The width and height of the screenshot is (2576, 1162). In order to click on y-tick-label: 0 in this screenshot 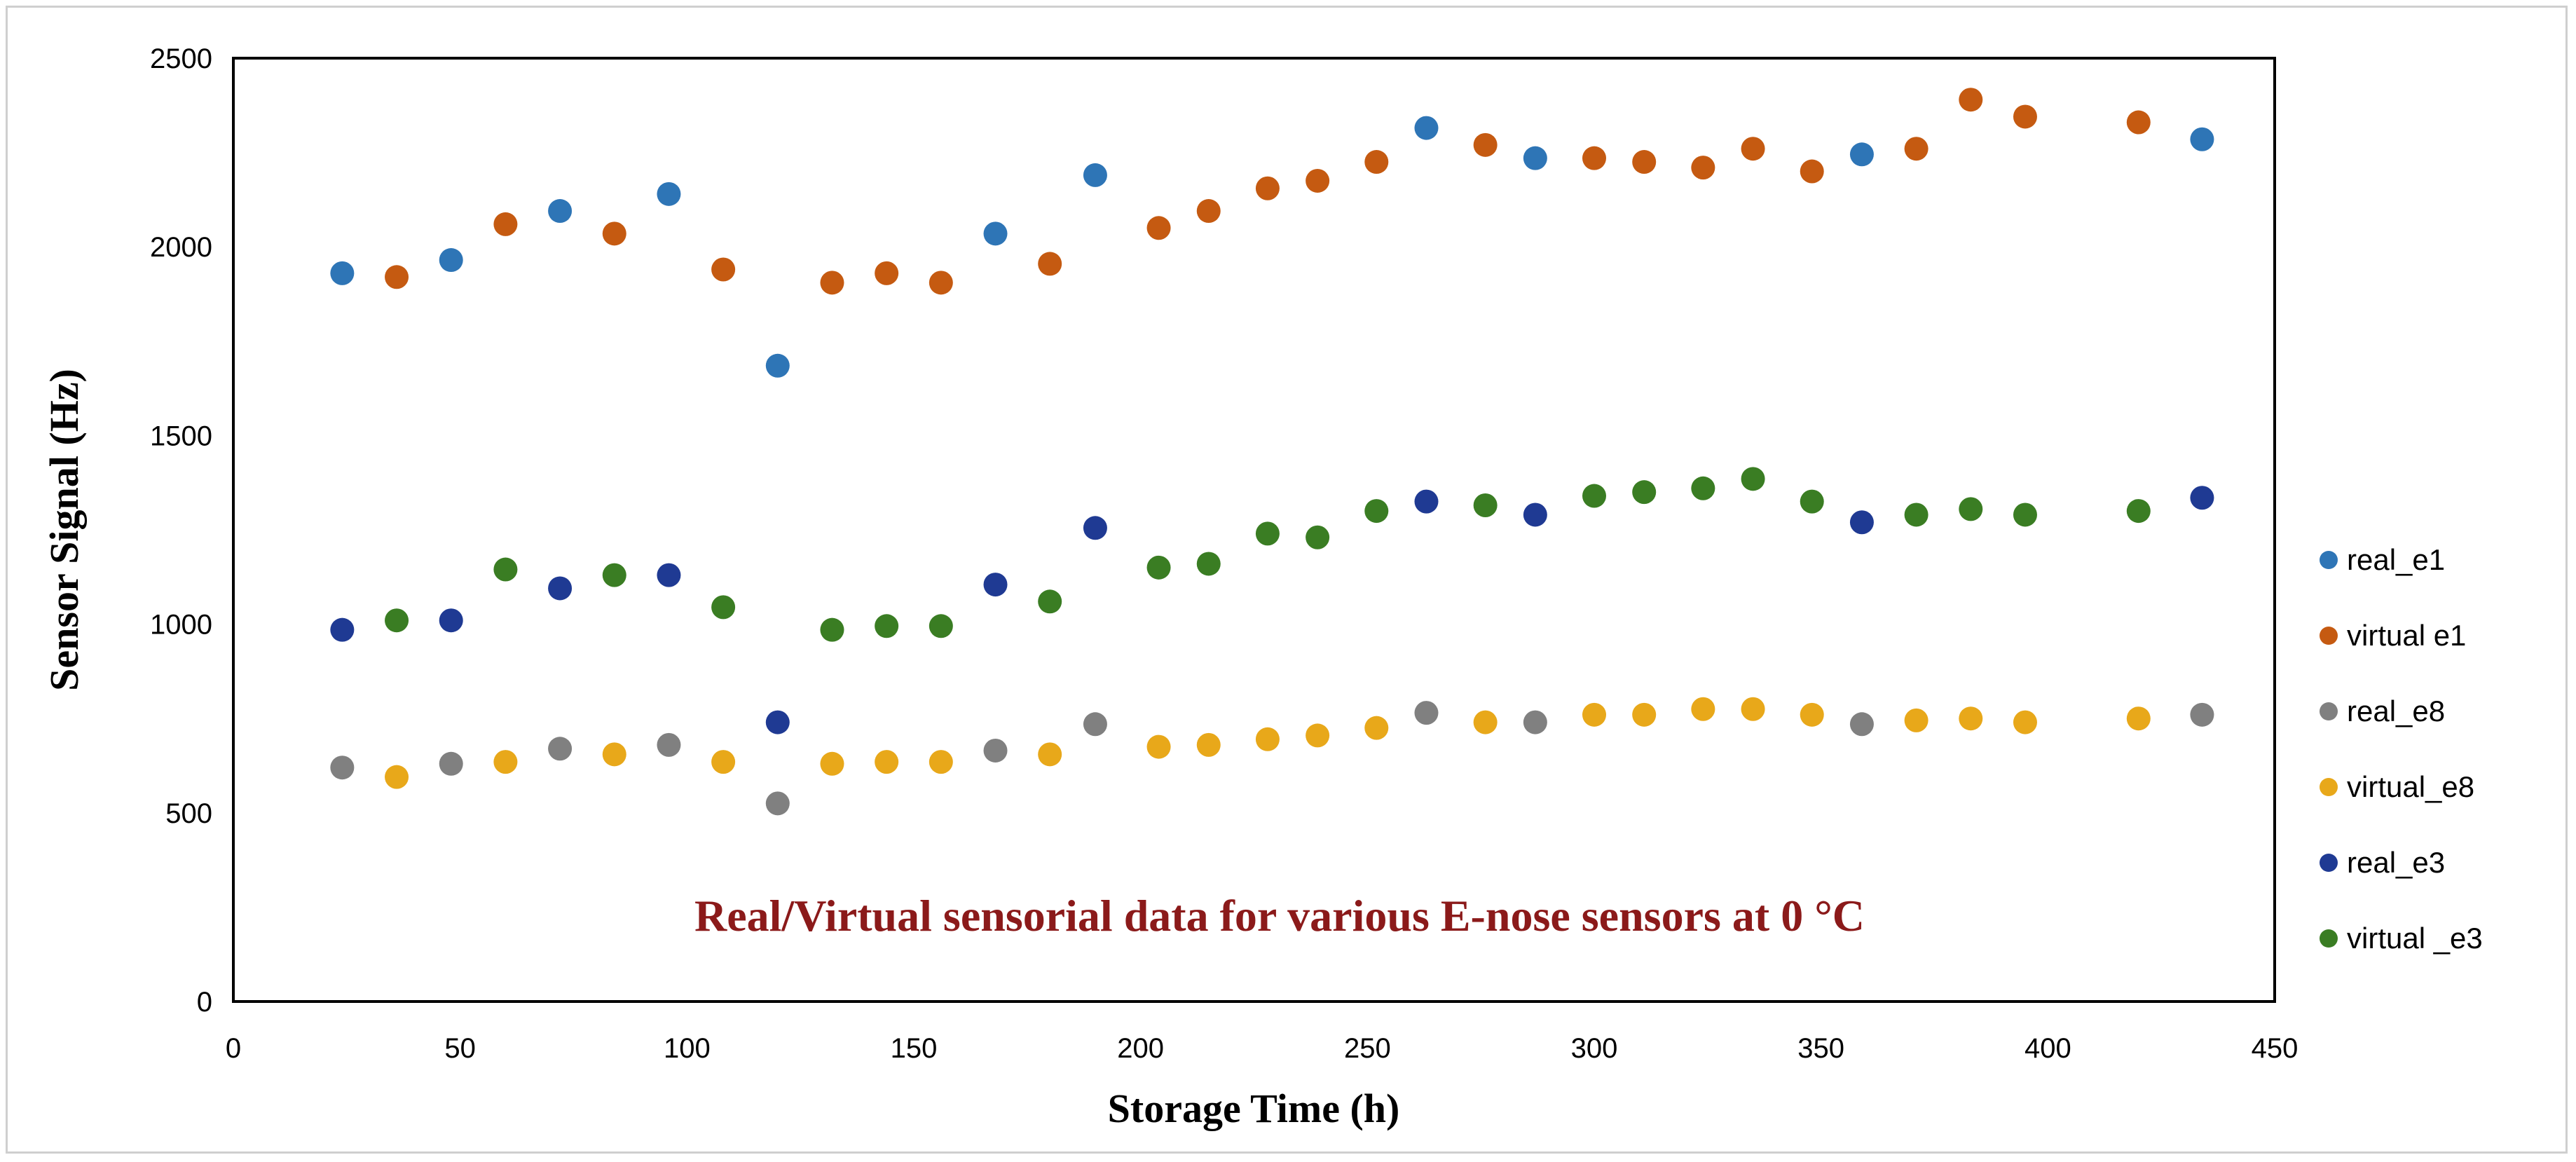, I will do `click(204, 1002)`.